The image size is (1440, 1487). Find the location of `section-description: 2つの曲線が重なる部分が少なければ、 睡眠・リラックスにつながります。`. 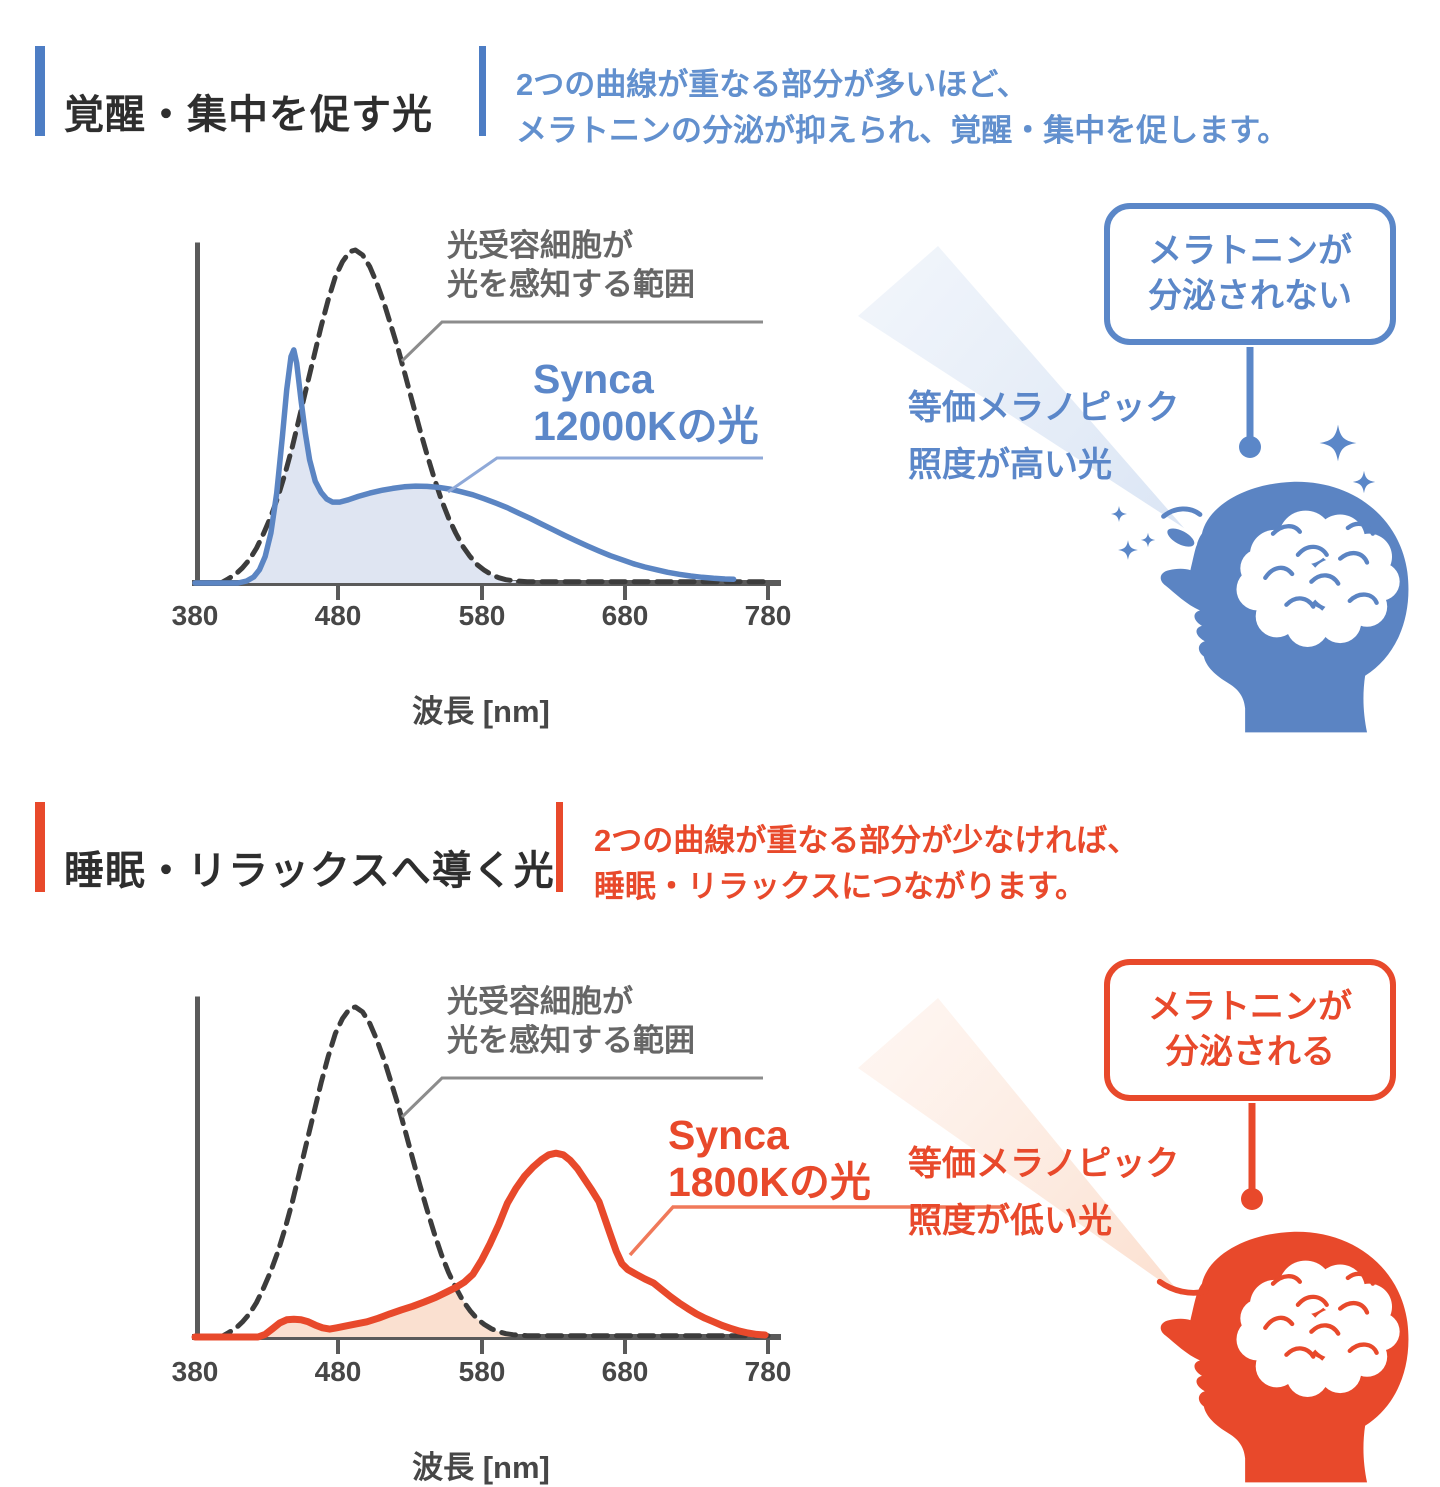

section-description: 2つの曲線が重なる部分が少なければ、 睡眠・リラックスにつながります。 is located at coordinates (866, 864).